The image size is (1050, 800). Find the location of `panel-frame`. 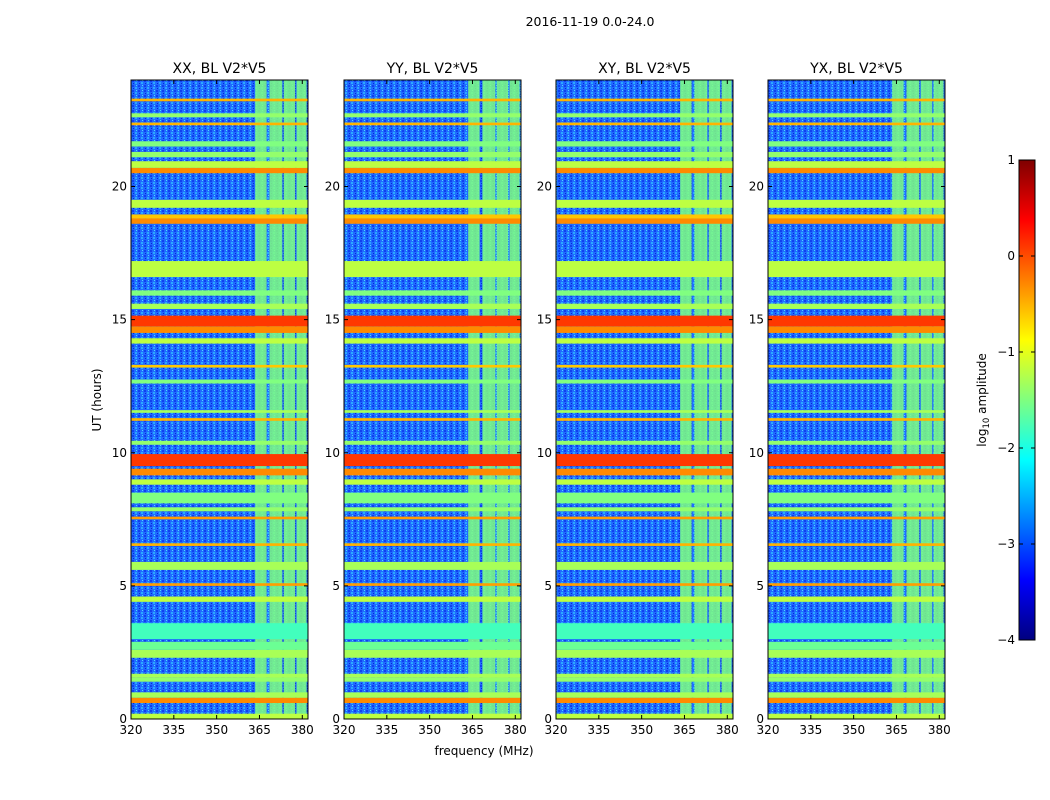

panel-frame is located at coordinates (644, 399).